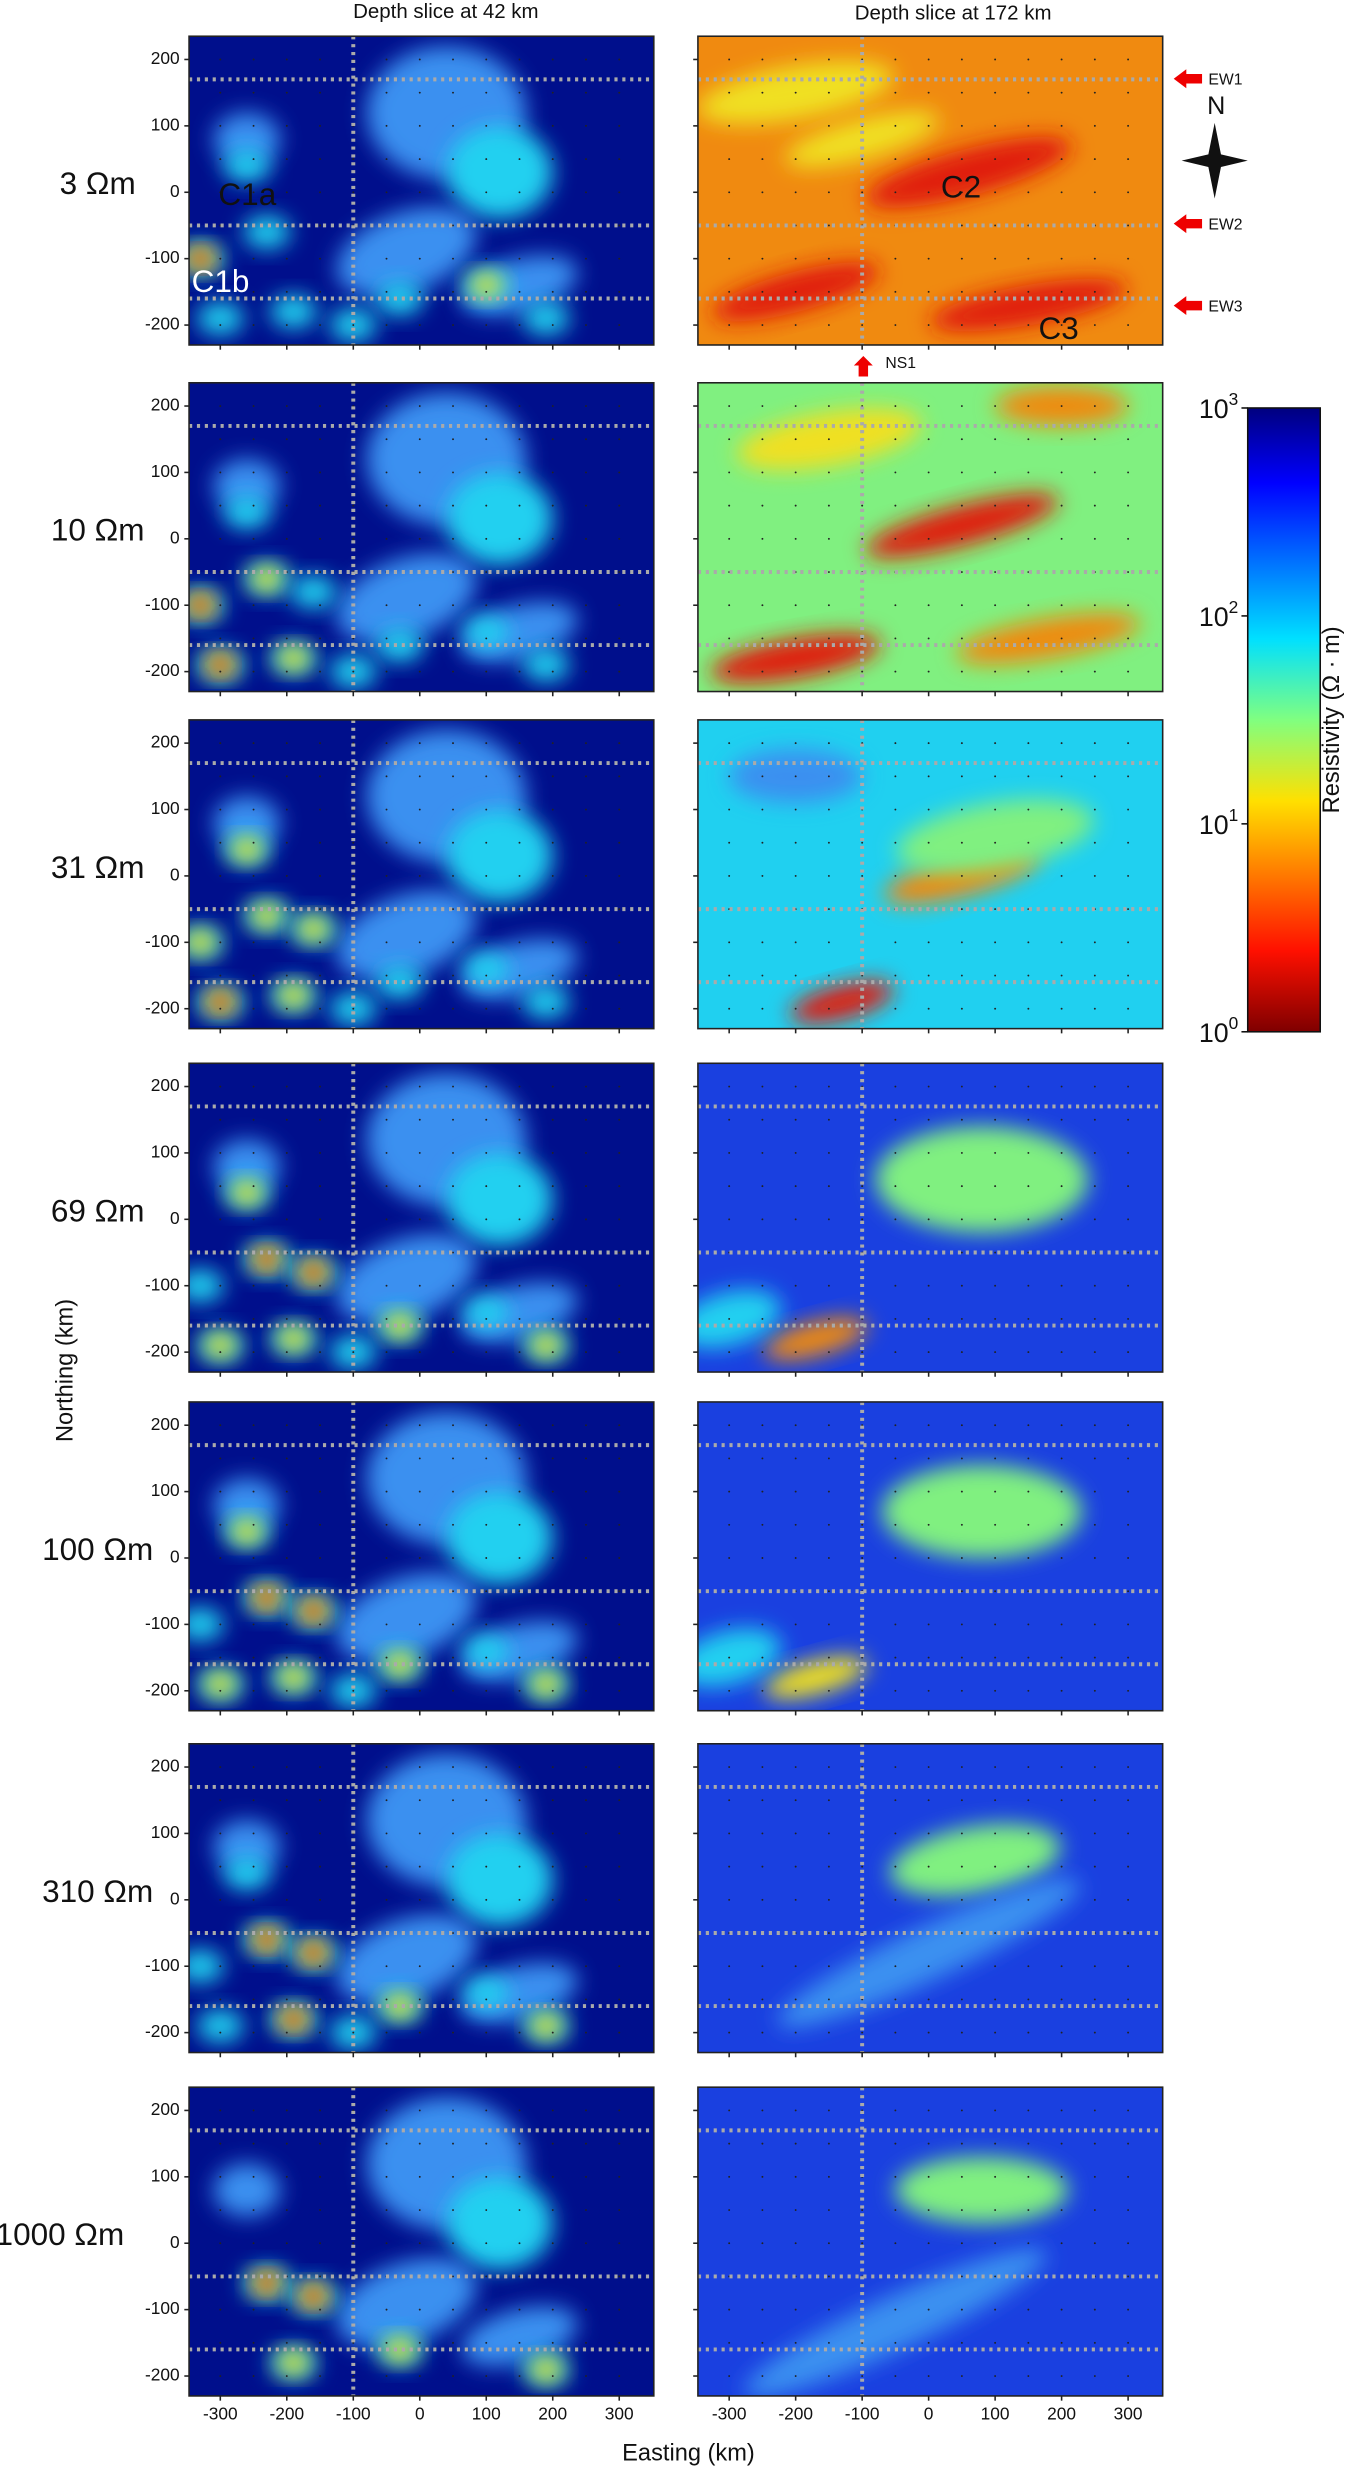 The height and width of the screenshot is (2481, 1347). What do you see at coordinates (165, 1152) in the screenshot?
I see `y-tick-label: 100` at bounding box center [165, 1152].